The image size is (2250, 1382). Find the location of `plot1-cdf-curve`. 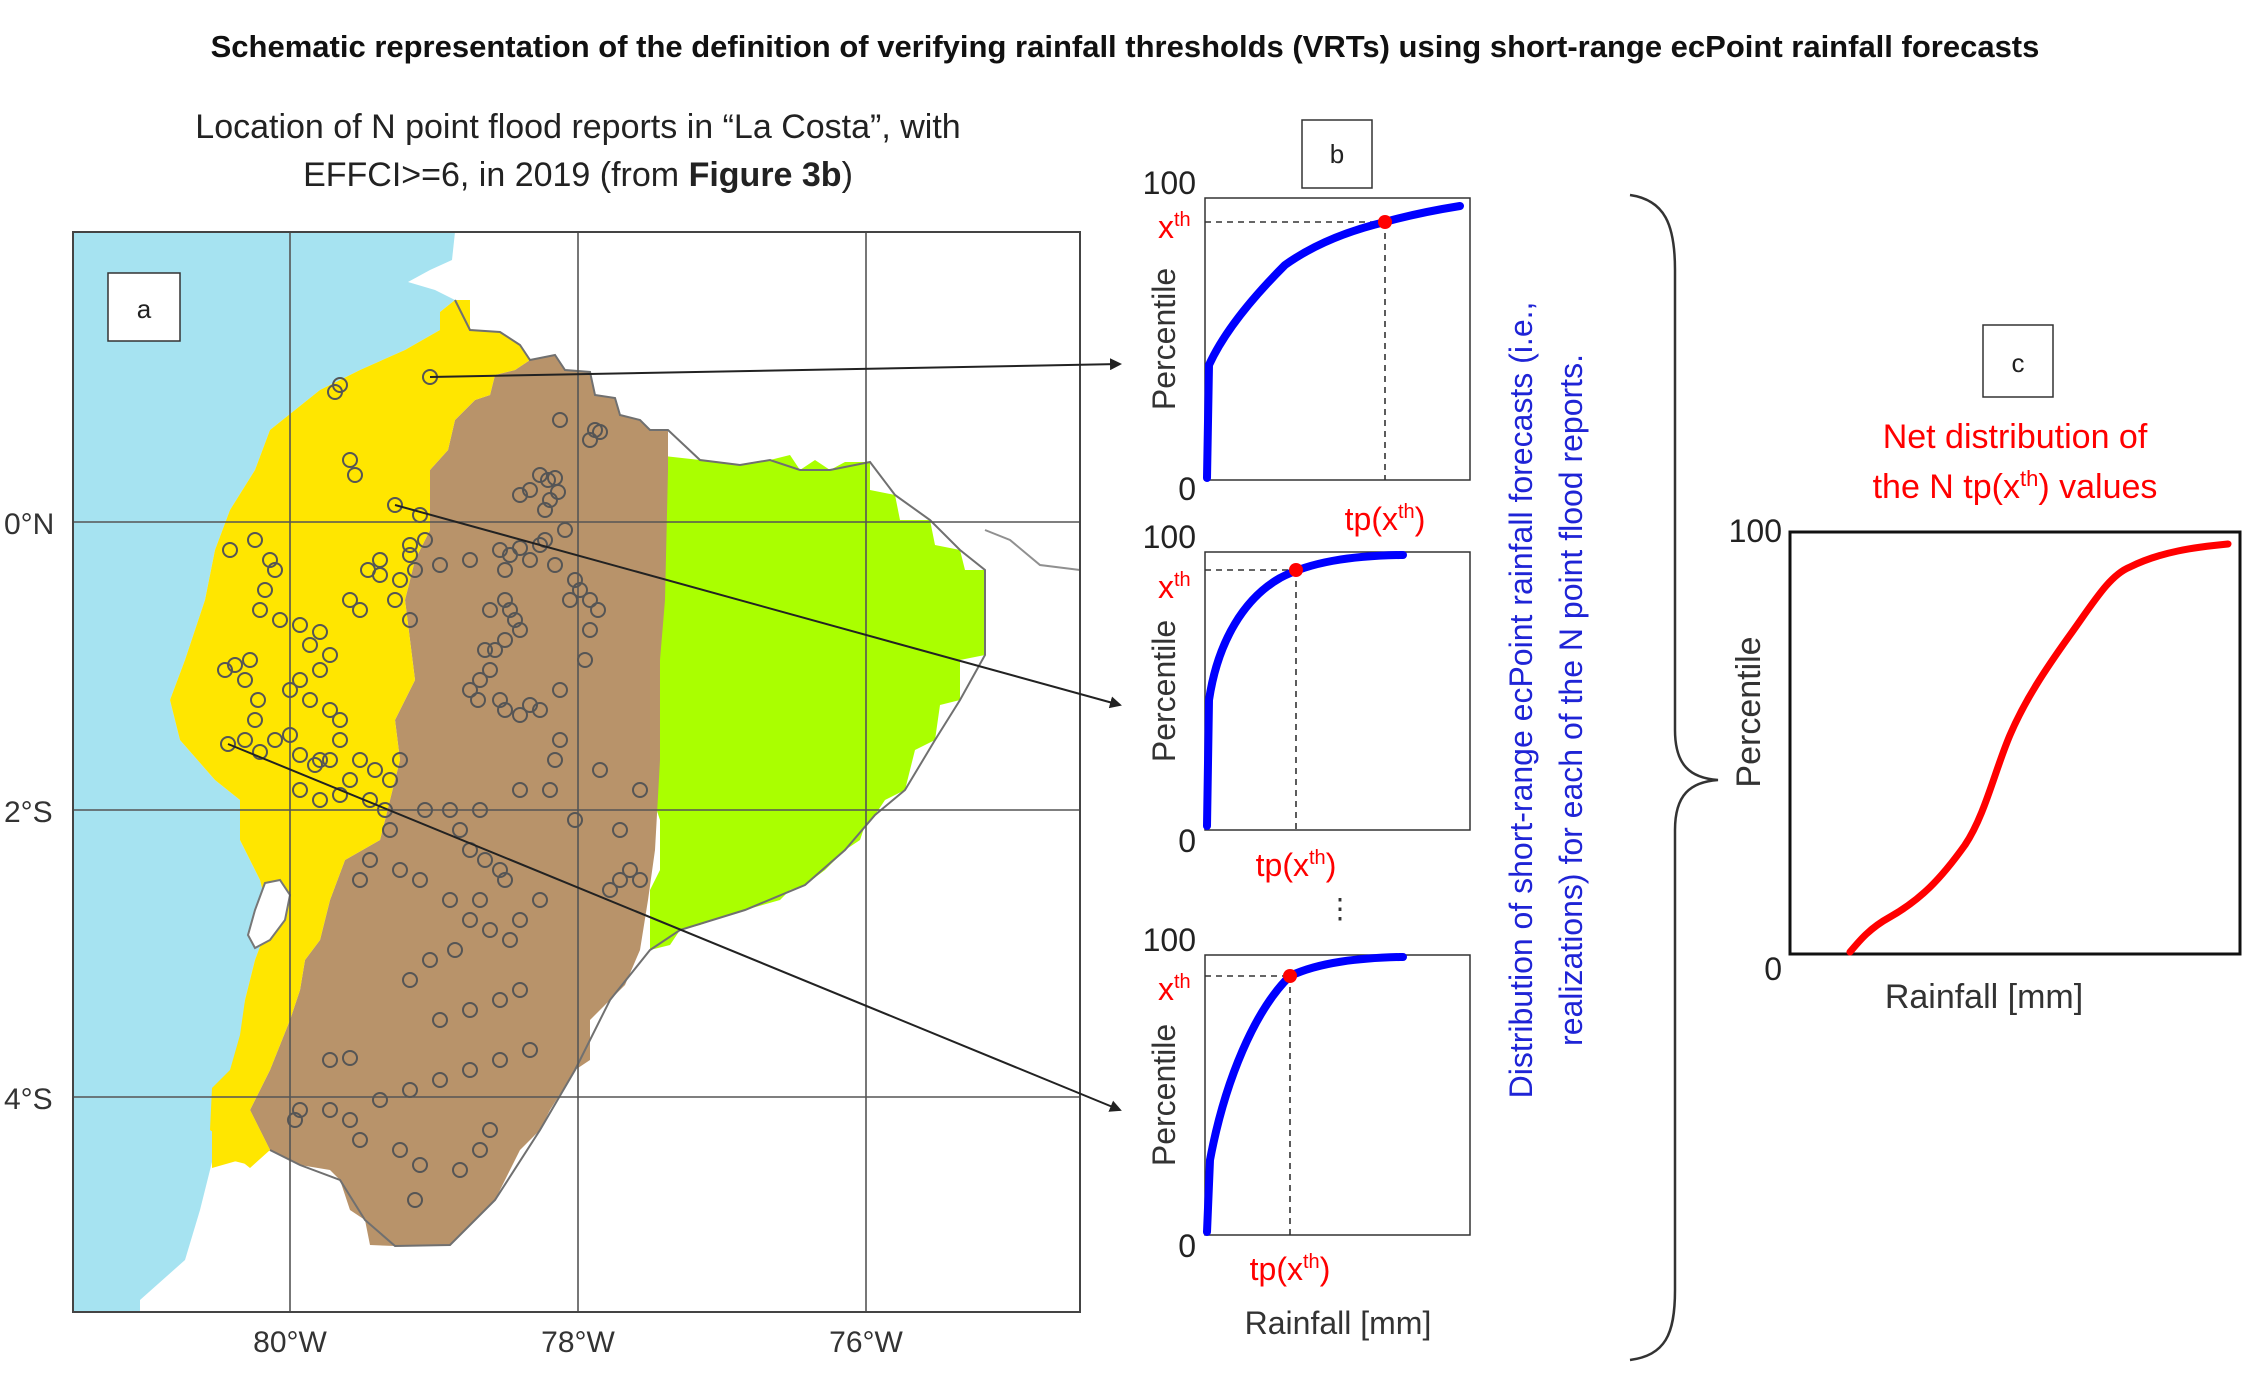

plot1-cdf-curve is located at coordinates (1333, 342).